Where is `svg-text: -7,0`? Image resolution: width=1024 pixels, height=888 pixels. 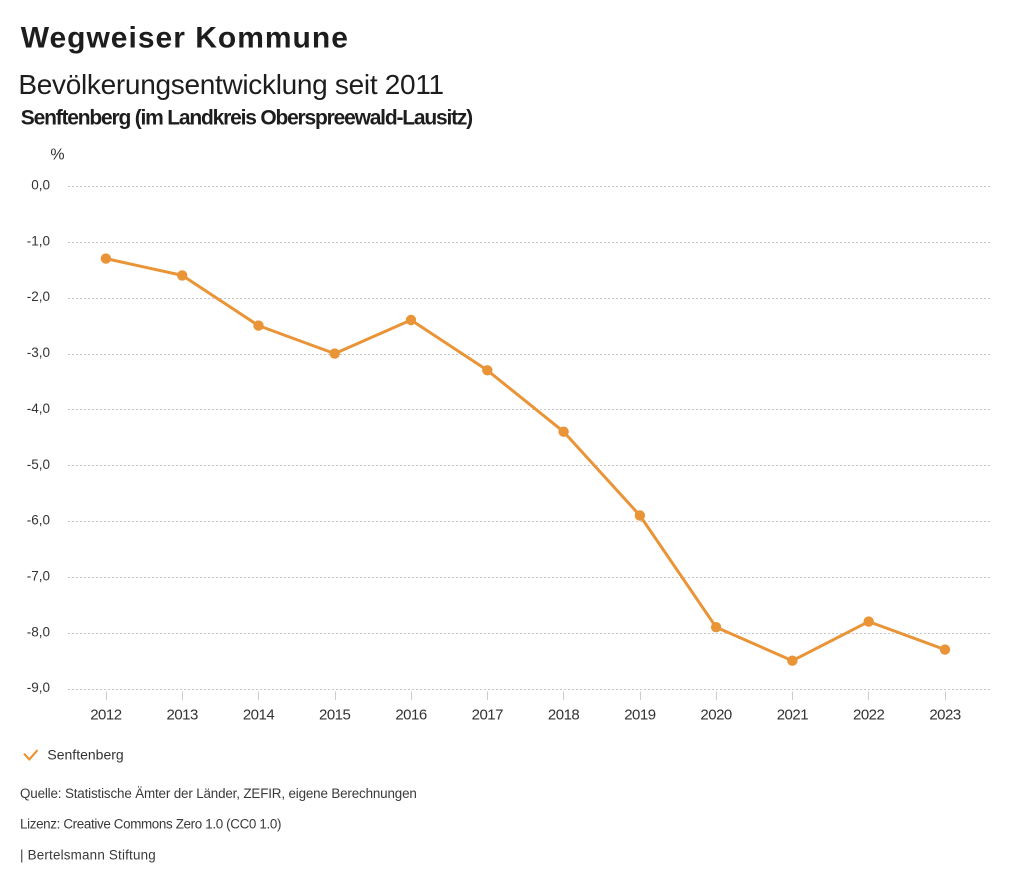
svg-text: -7,0 is located at coordinates (38, 575).